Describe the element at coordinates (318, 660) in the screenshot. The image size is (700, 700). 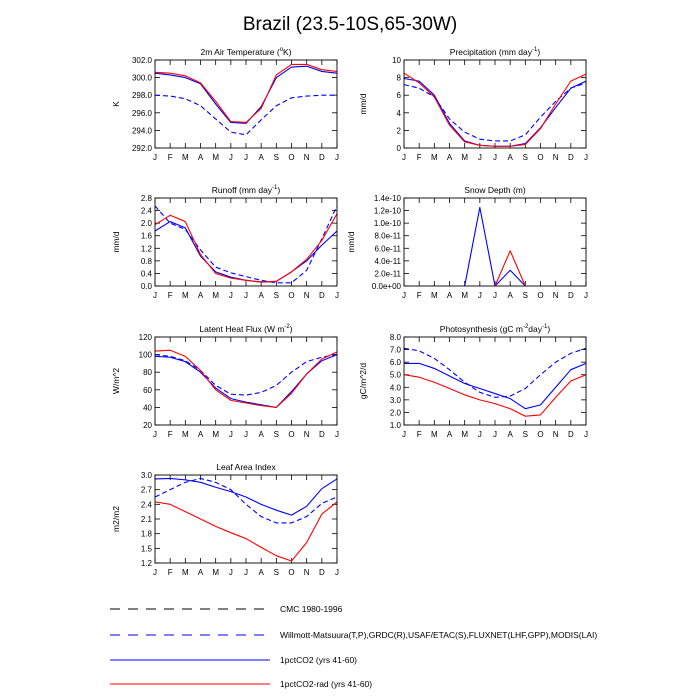
I see `legend-label: 1pctCO2 (yrs 41-60)` at that location.